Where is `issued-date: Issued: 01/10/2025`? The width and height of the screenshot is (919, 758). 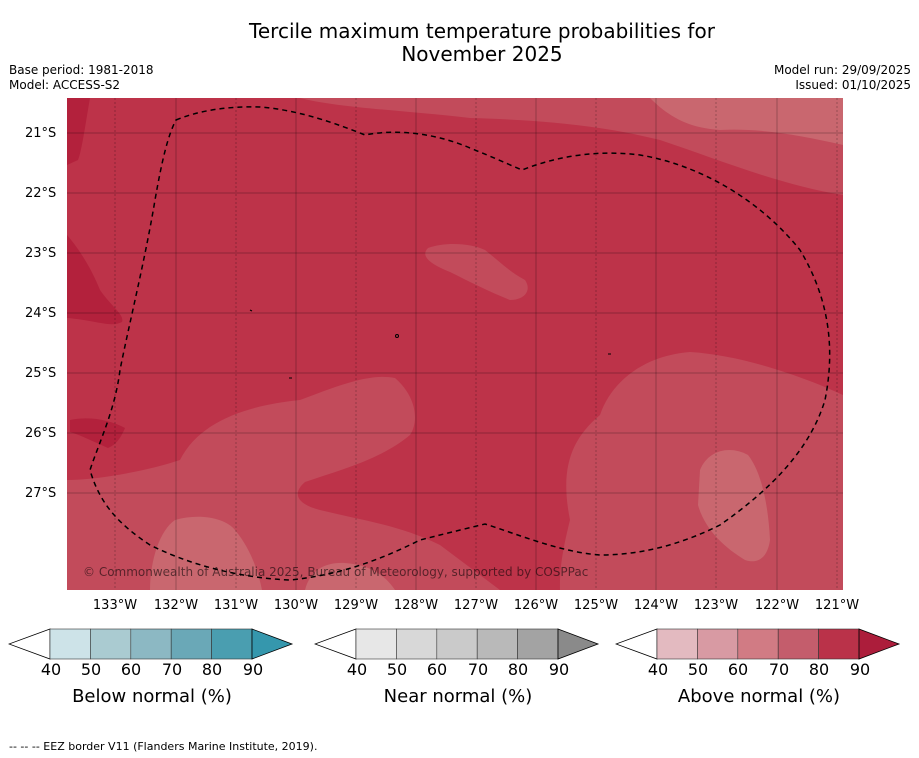
issued-date: Issued: 01/10/2025 is located at coordinates (853, 85).